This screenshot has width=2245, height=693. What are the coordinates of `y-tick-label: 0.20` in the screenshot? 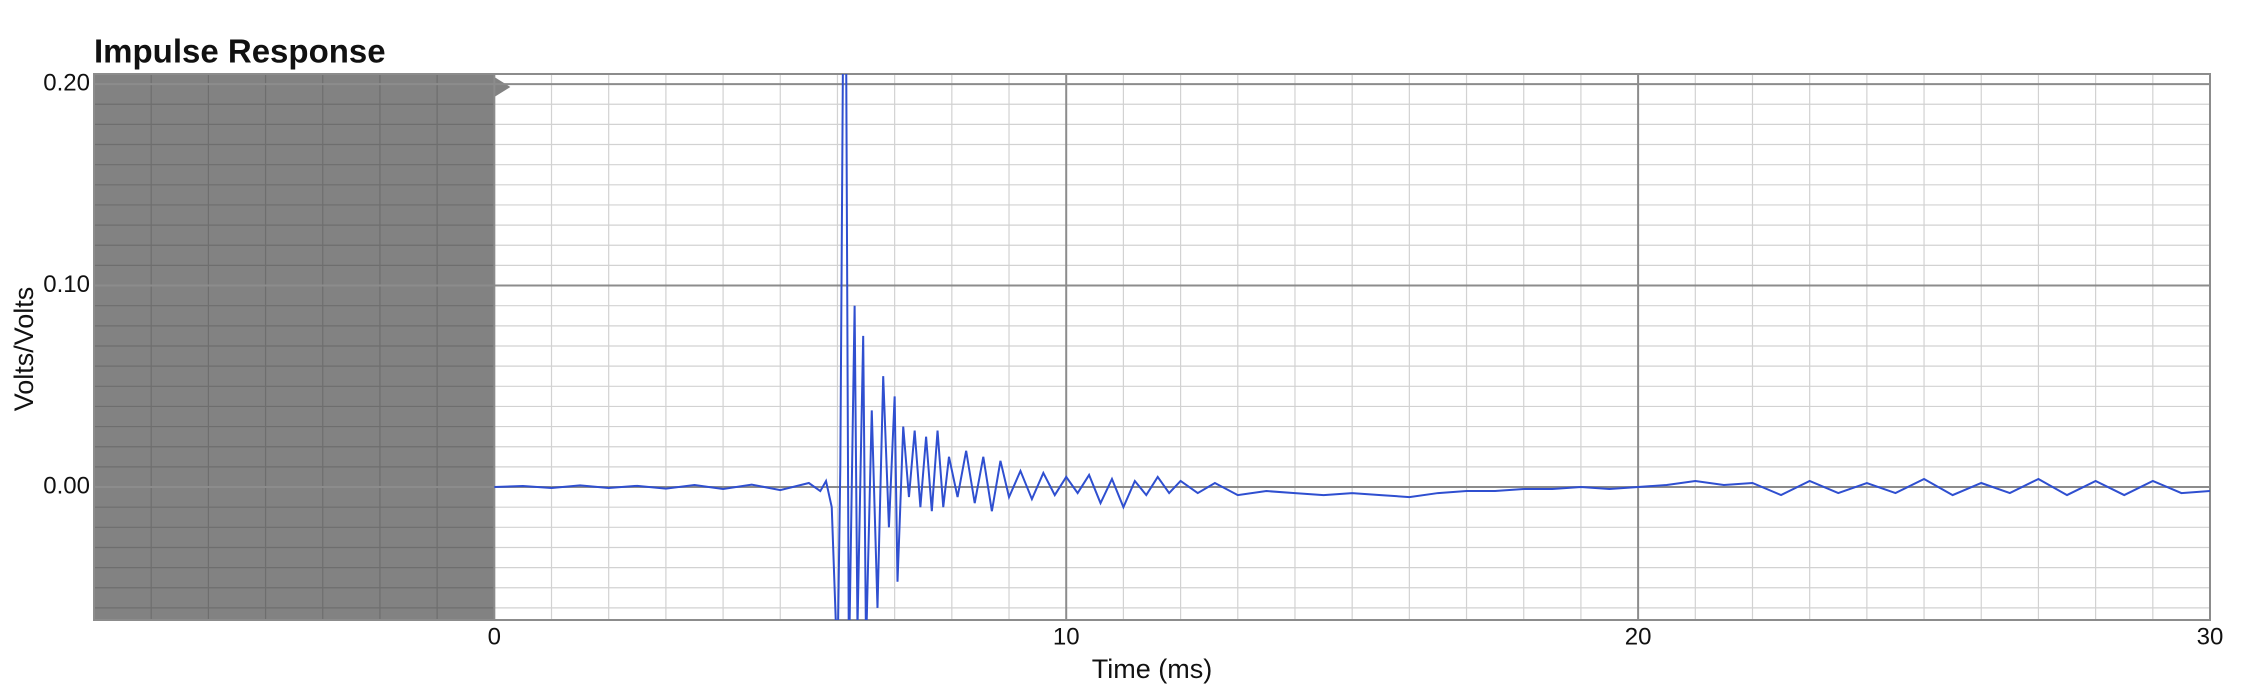 It's located at (66, 82).